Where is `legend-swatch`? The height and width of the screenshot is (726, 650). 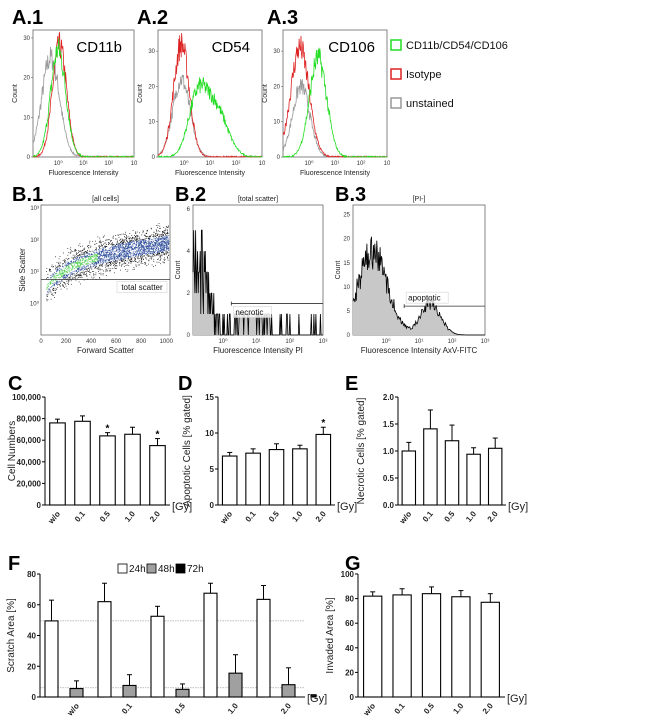 legend-swatch is located at coordinates (151, 568).